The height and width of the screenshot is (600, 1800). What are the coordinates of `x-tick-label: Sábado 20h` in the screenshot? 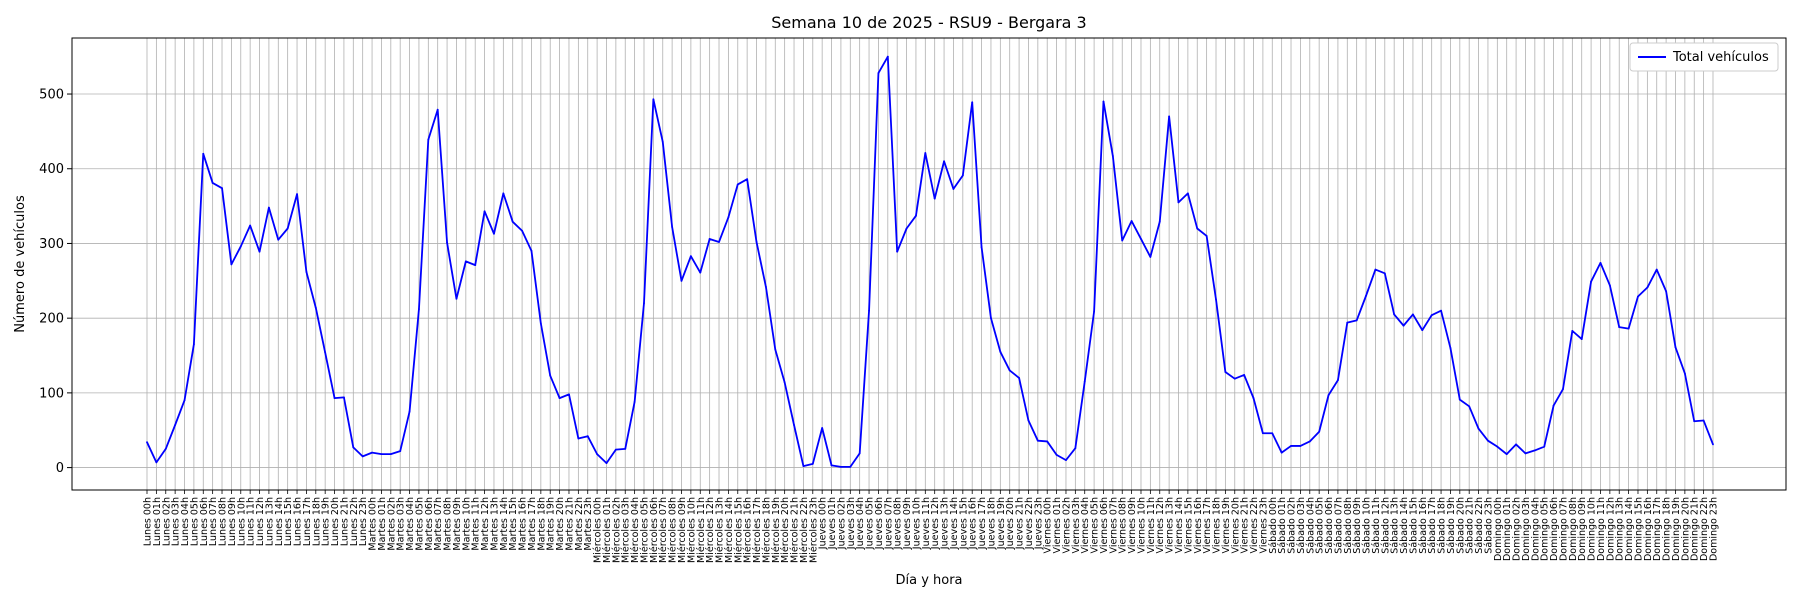 It's located at (1460, 525).